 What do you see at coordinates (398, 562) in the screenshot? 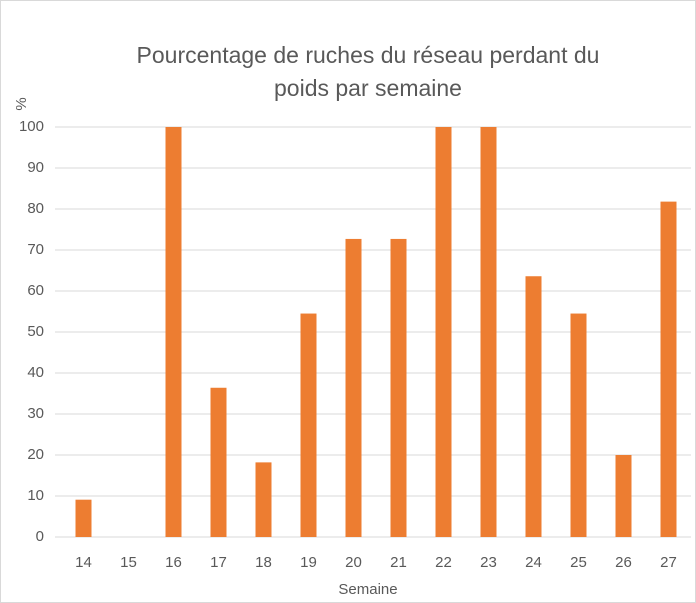
I see `x-tick-label: 21` at bounding box center [398, 562].